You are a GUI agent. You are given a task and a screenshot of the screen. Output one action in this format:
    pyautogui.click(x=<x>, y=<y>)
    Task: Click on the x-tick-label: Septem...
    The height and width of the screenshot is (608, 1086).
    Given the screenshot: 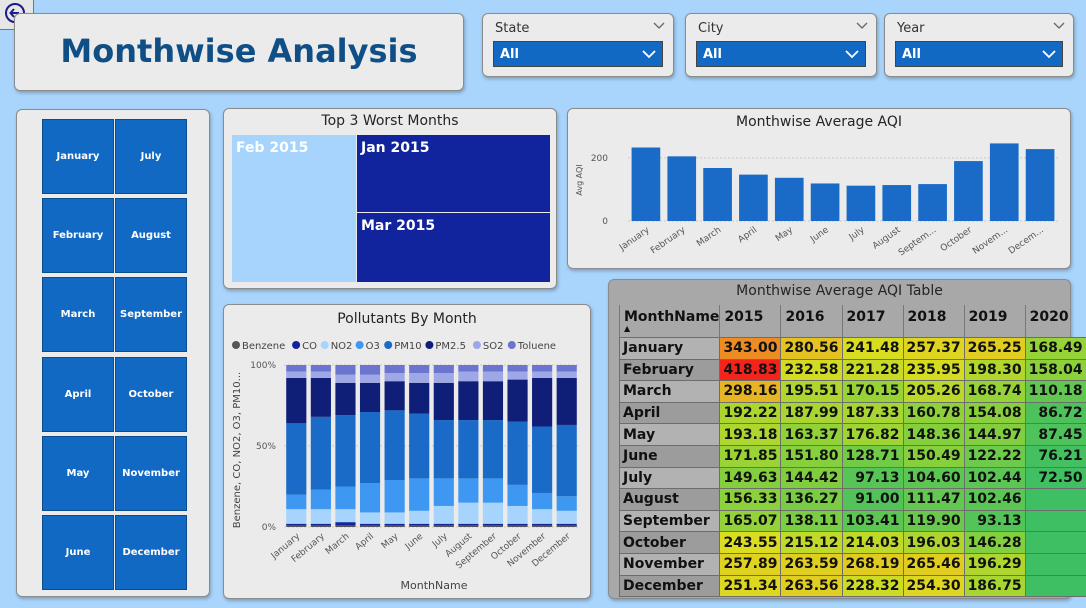 What is the action you would take?
    pyautogui.click(x=917, y=241)
    